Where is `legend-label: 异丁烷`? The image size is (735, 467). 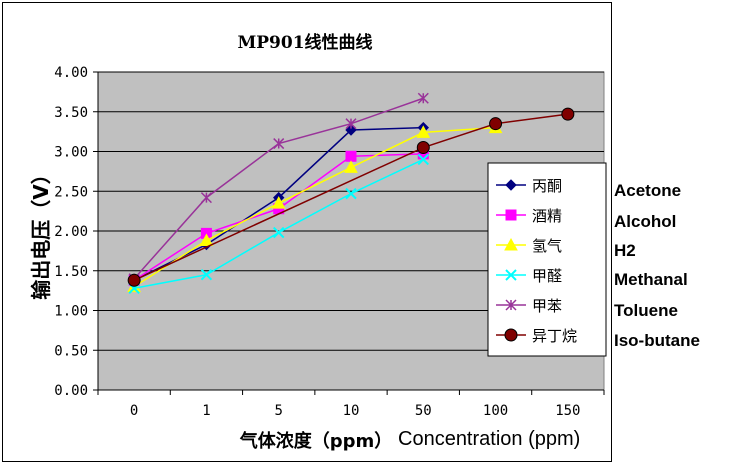
legend-label: 异丁烷 is located at coordinates (554, 336).